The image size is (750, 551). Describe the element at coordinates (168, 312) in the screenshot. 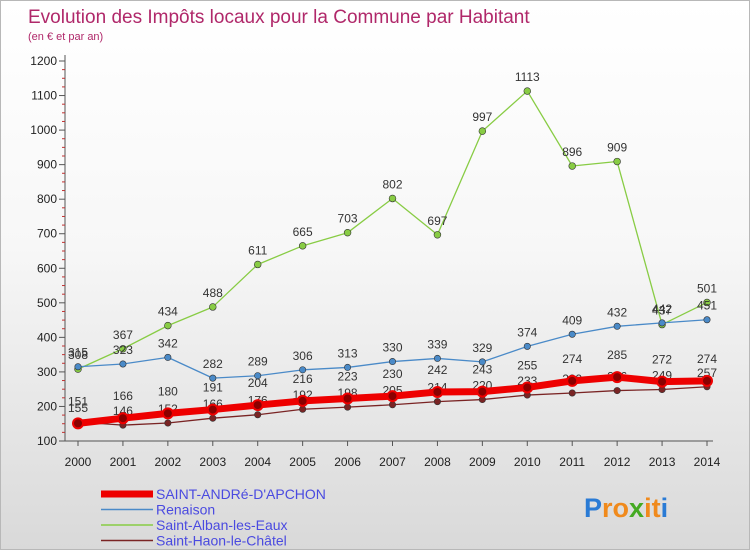

I see `data-label: 434` at that location.